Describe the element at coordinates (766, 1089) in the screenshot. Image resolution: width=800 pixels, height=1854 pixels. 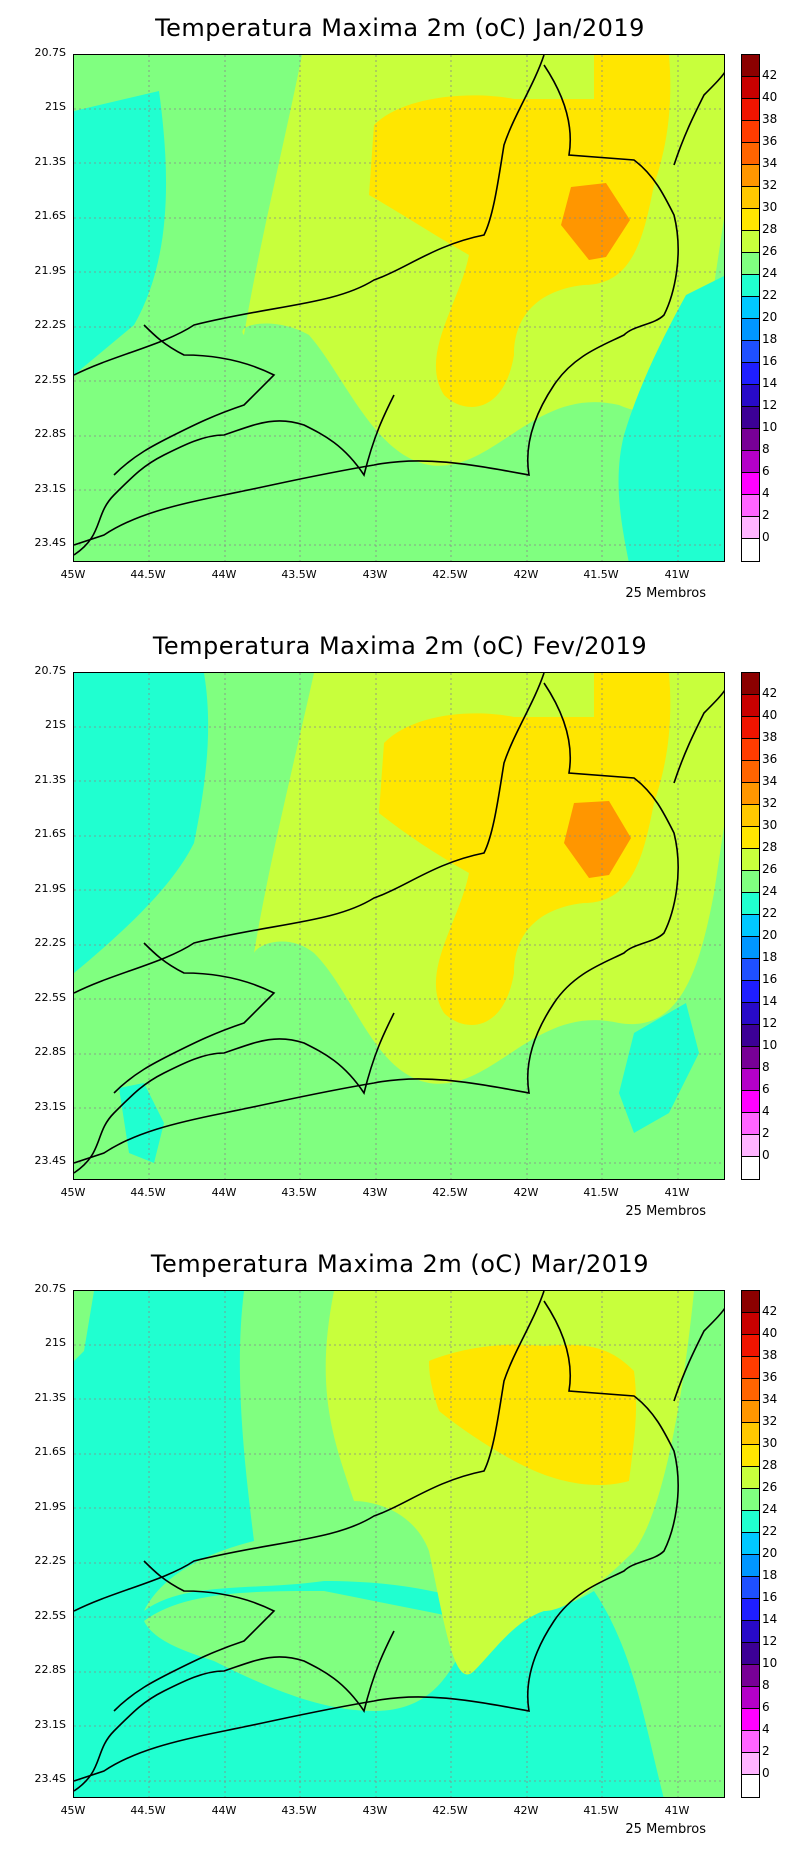
I see `colorbar-label: 6` at that location.